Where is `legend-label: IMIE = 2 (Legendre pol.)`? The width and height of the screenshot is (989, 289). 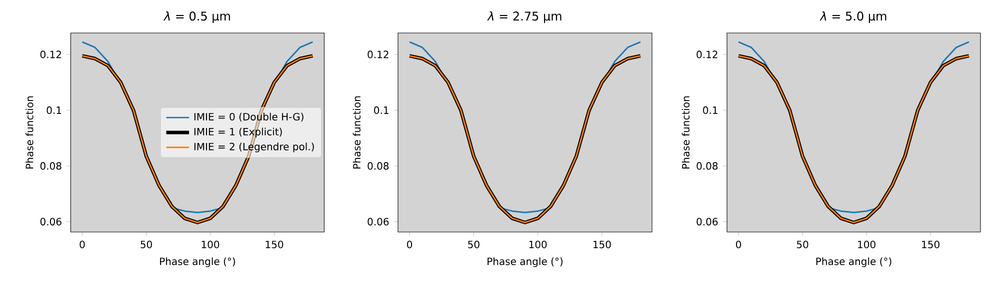 legend-label: IMIE = 2 (Legendre pol.) is located at coordinates (254, 147).